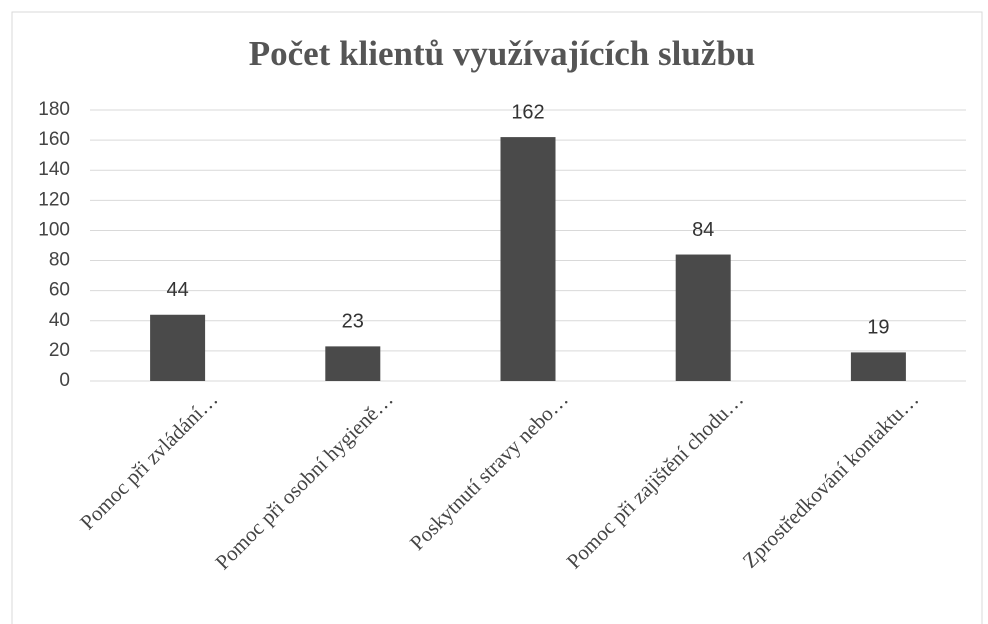 The width and height of the screenshot is (988, 624). What do you see at coordinates (703, 230) in the screenshot?
I see `data-label: 84` at bounding box center [703, 230].